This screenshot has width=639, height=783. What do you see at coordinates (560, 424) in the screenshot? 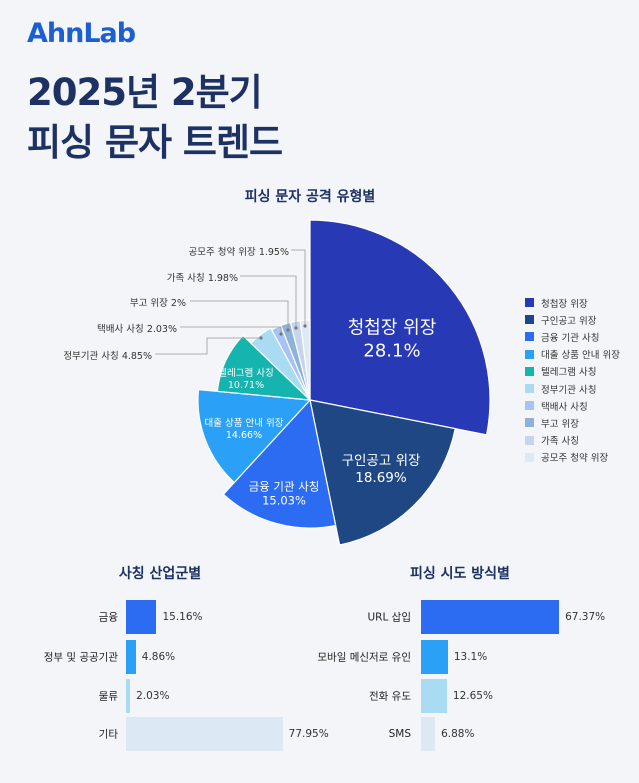
I see `legend-label: 부고 위장` at bounding box center [560, 424].